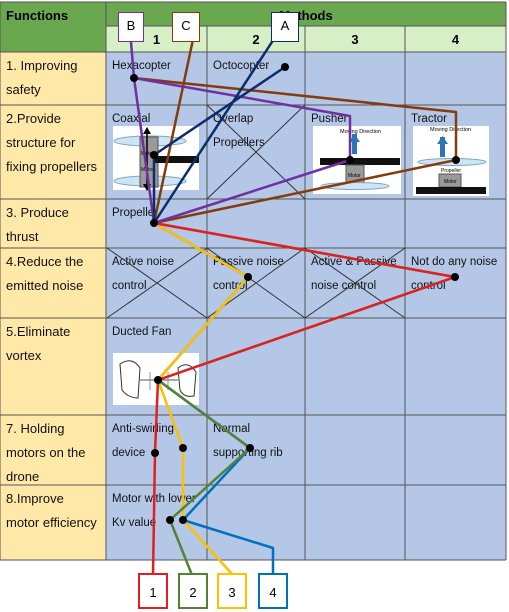 Image resolution: width=509 pixels, height=612 pixels. Describe the element at coordinates (232, 591) in the screenshot. I see `concept-label-3: 3` at that location.